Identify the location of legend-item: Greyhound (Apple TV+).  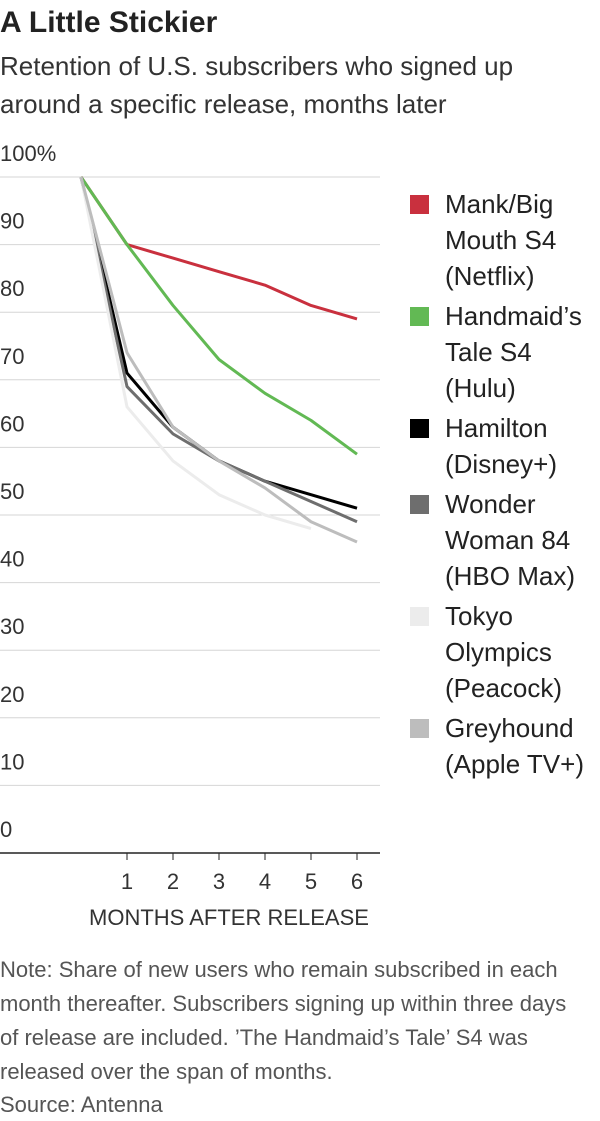
(502, 746).